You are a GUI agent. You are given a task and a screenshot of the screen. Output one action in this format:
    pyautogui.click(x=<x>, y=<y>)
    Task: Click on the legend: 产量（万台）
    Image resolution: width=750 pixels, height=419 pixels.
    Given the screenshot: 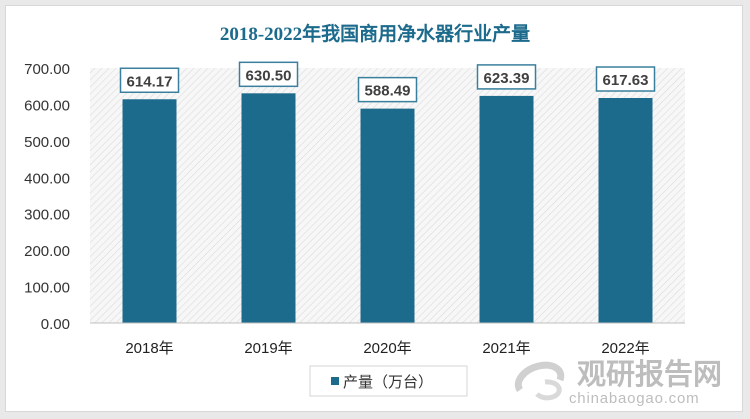 What is the action you would take?
    pyautogui.click(x=388, y=381)
    